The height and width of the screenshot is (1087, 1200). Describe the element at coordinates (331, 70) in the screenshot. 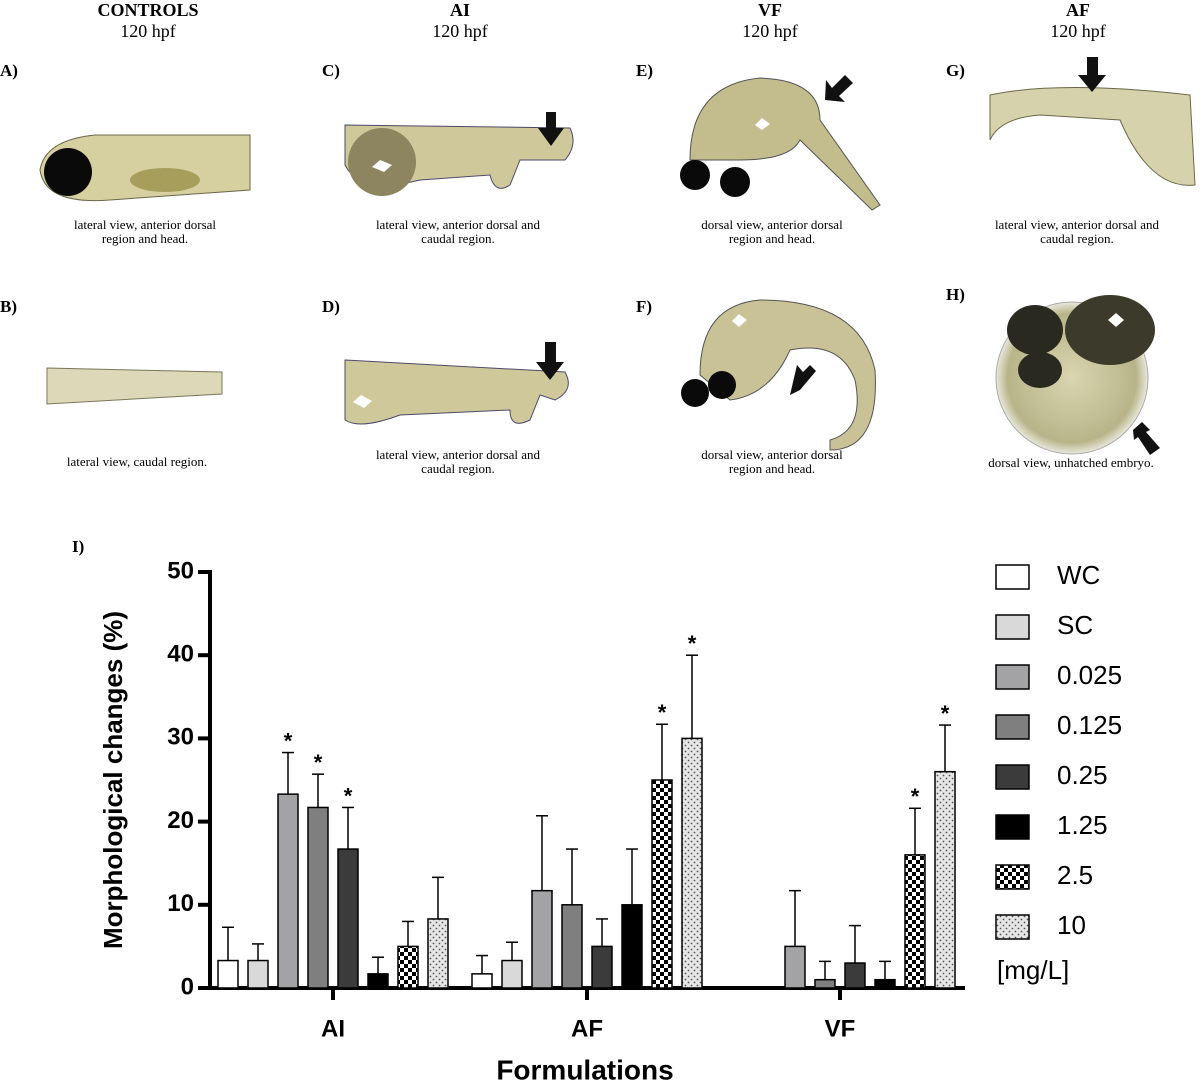

I see `panel-label: C)` at that location.